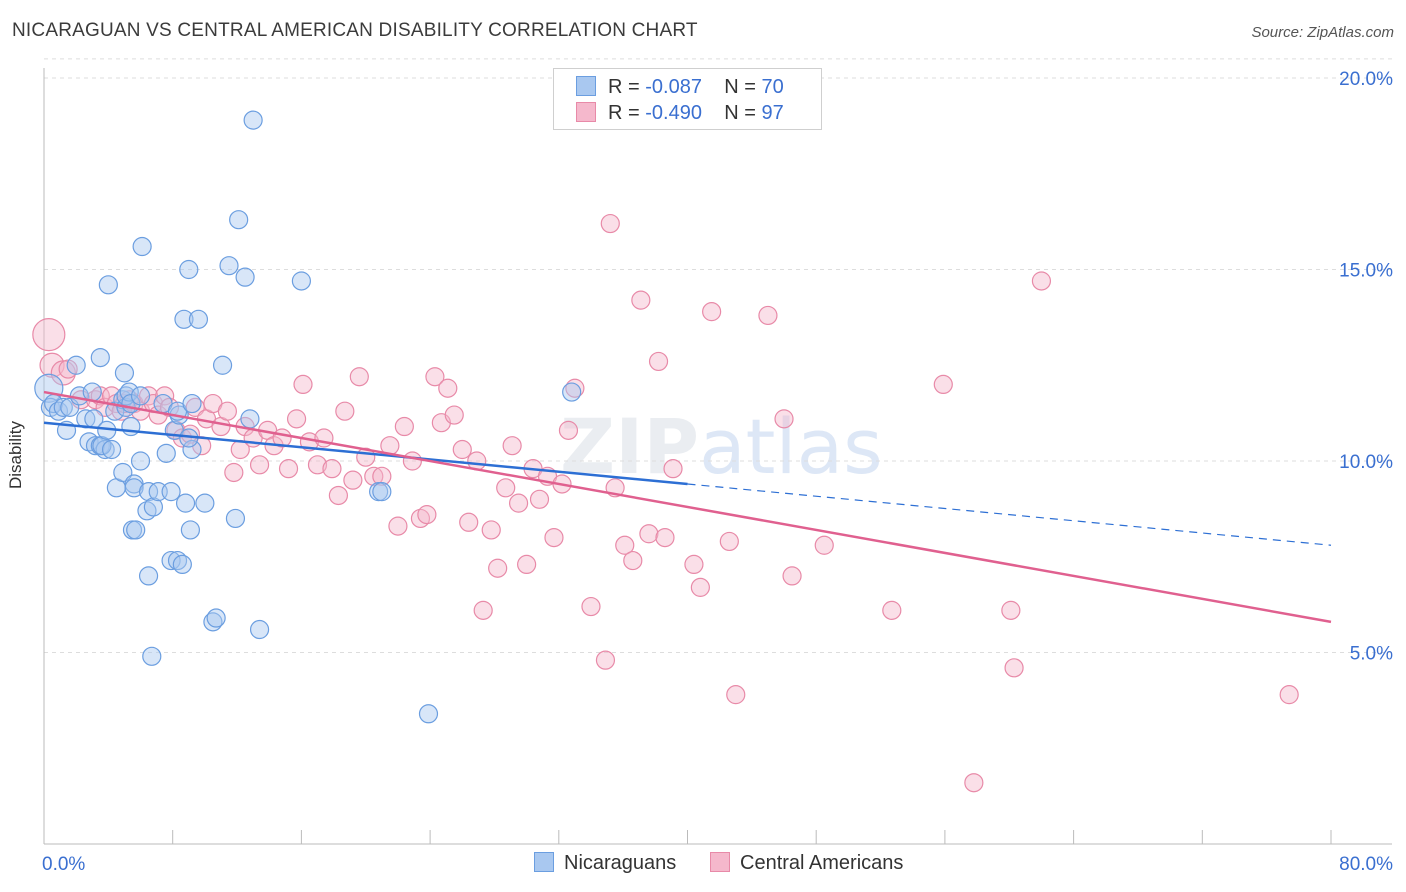 The image size is (1406, 892). What do you see at coordinates (1366, 271) in the screenshot?
I see `y-tick-label: 15.0%` at bounding box center [1366, 271].